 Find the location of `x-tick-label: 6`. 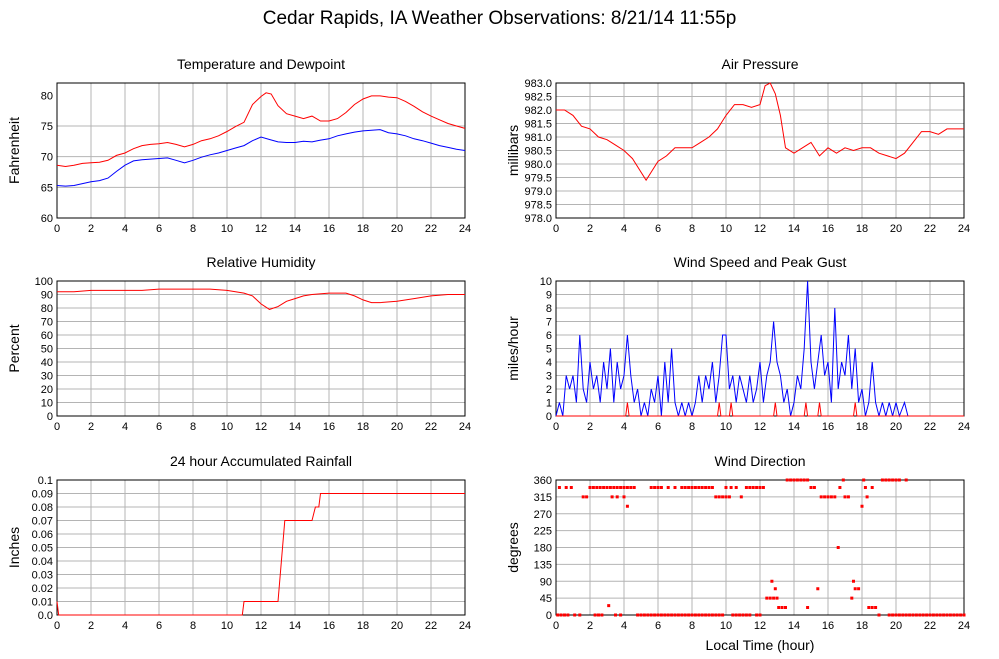

x-tick-label: 6 is located at coordinates (658, 229).